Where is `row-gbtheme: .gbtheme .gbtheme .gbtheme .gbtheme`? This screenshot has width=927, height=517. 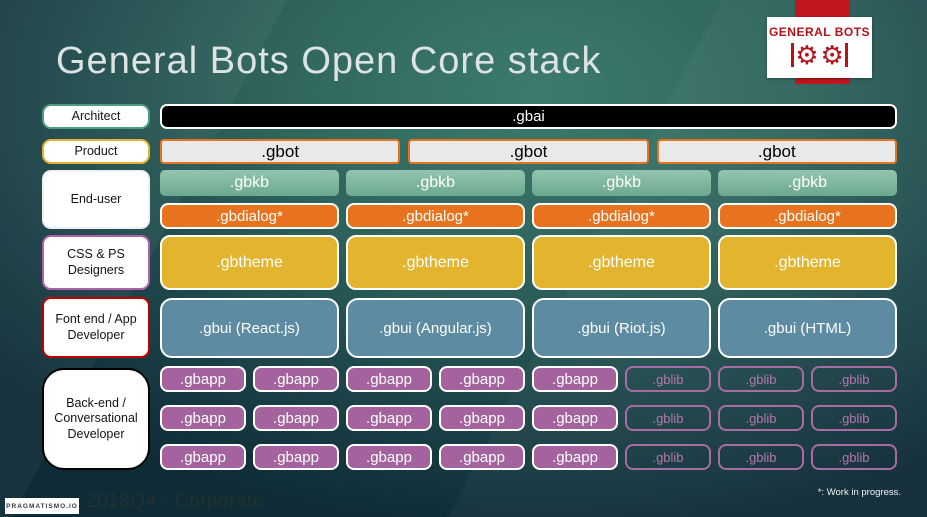
row-gbtheme: .gbtheme .gbtheme .gbtheme .gbtheme is located at coordinates (528, 262).